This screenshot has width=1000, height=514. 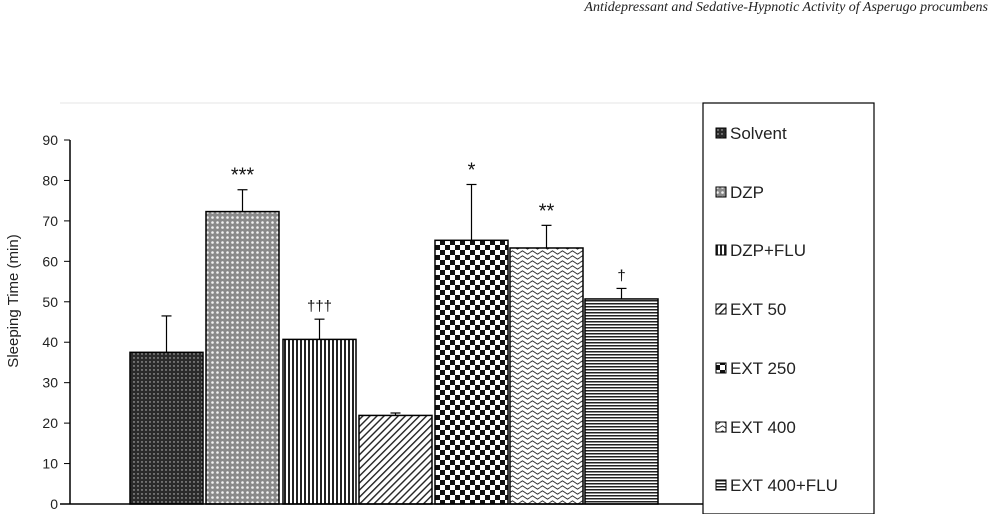 I want to click on y-tick-label: 30, so click(x=50, y=383).